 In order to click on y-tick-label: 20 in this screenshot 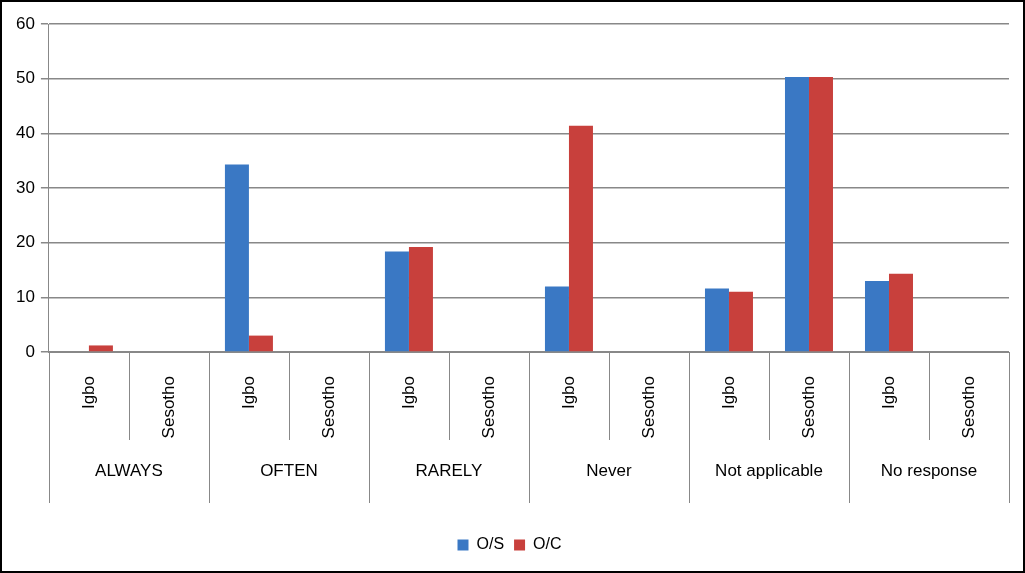, I will do `click(25, 242)`.